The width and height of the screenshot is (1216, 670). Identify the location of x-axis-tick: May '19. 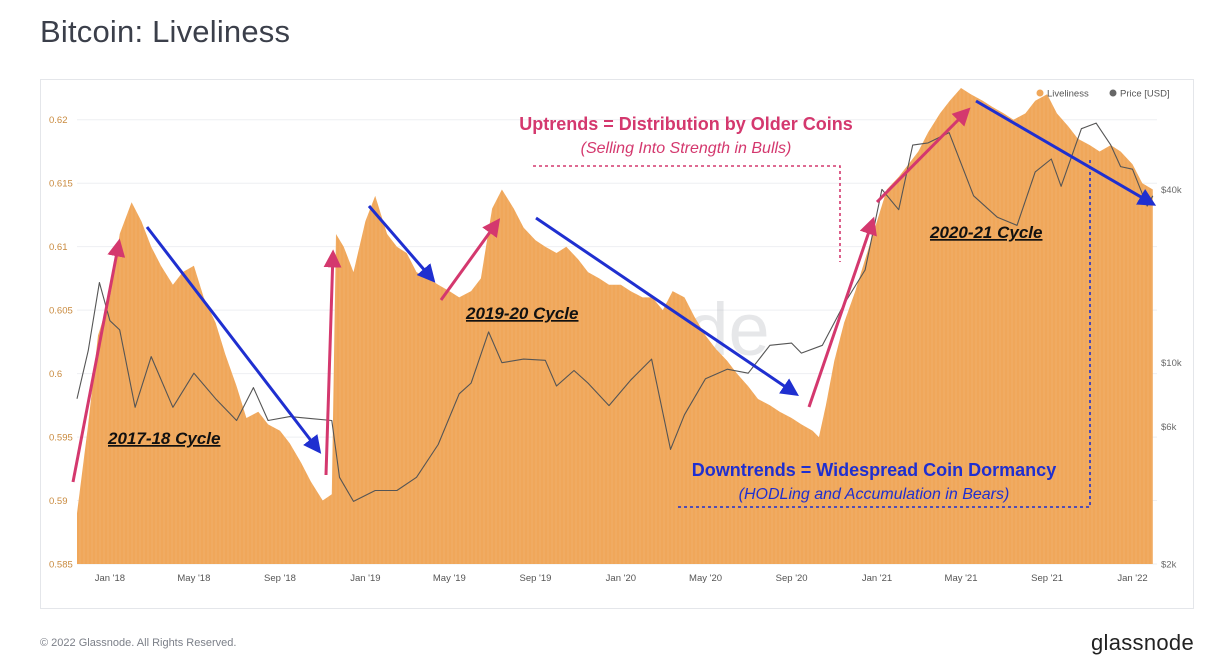
(449, 578).